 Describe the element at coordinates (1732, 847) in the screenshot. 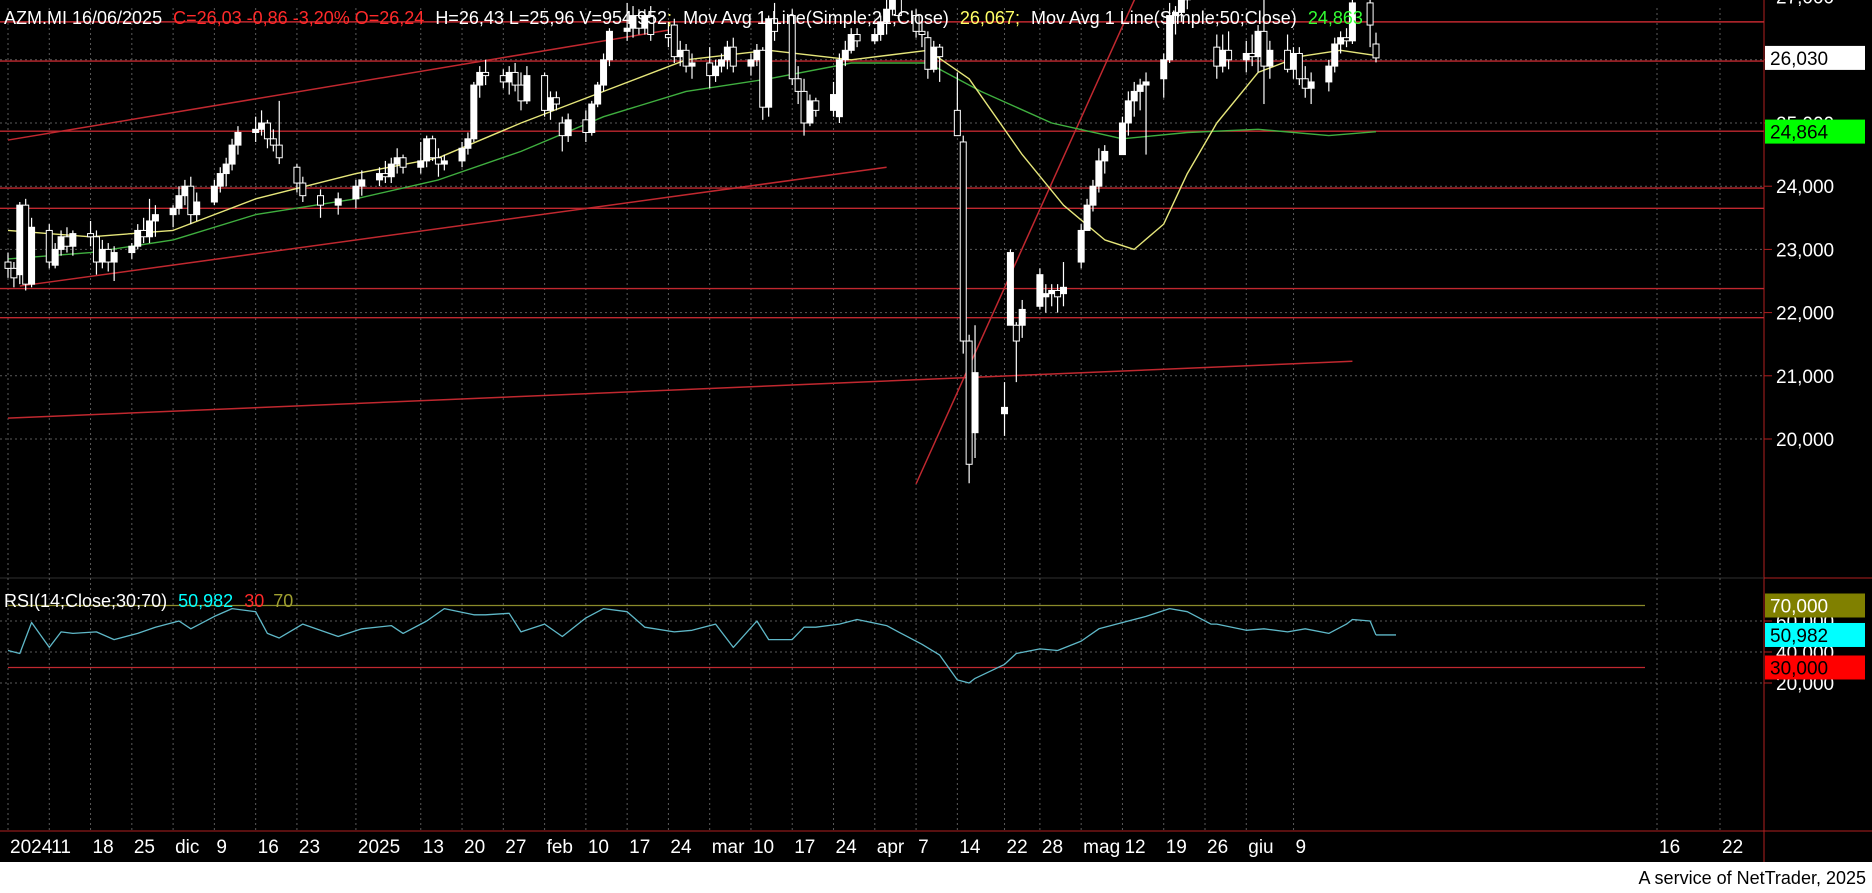

I see `x-tick-label: 22` at that location.